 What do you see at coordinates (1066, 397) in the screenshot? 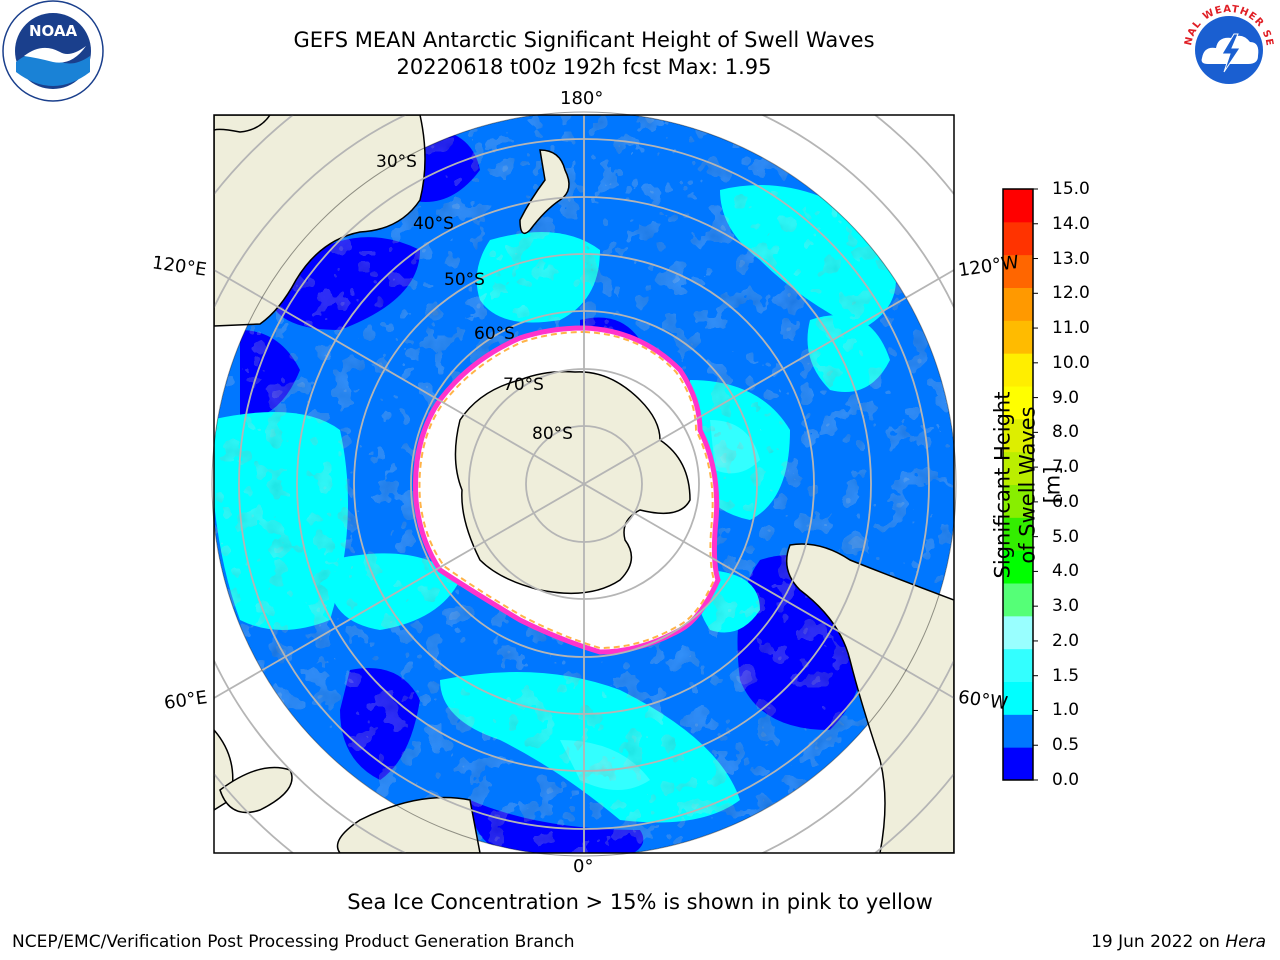
I see `colorbar-tick-label: 9.0` at bounding box center [1066, 397].